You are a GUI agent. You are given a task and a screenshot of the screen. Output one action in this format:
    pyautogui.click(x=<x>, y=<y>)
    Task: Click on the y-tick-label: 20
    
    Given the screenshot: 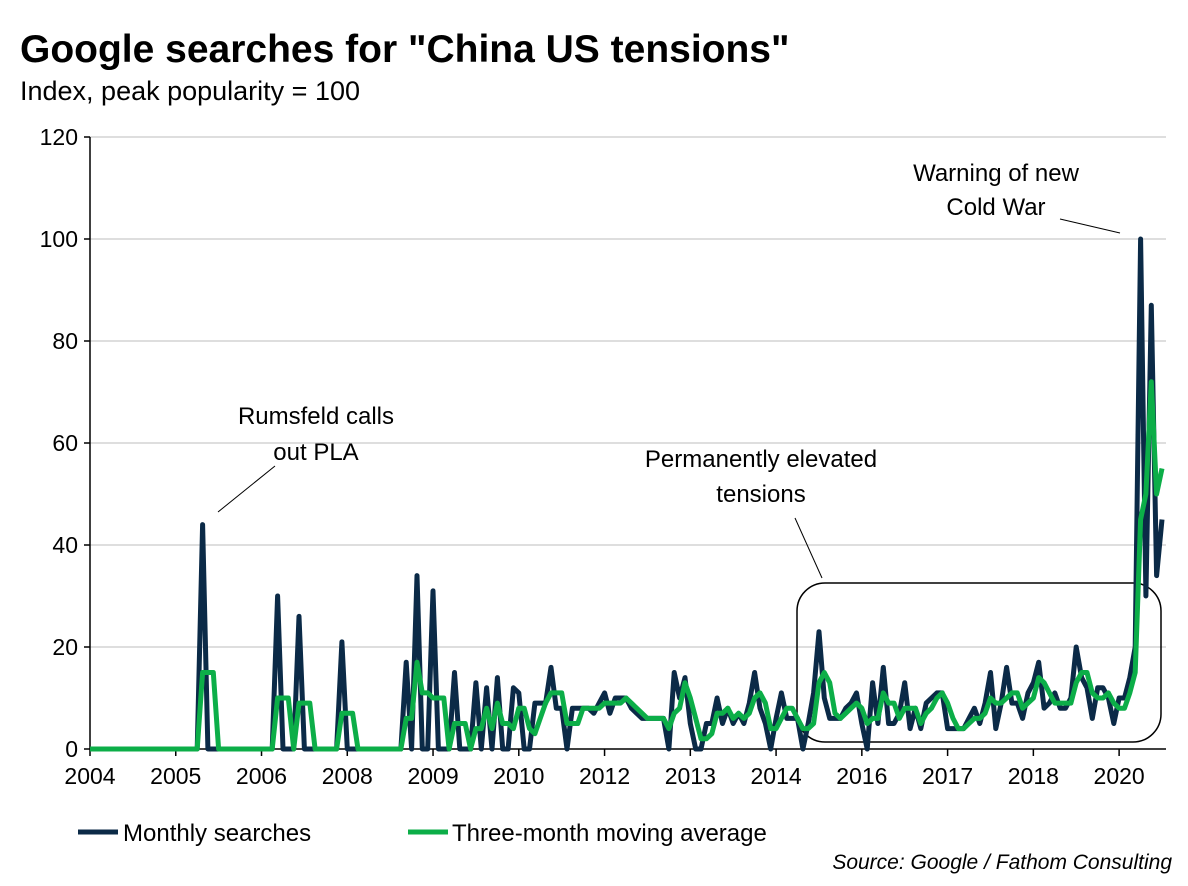 What is the action you would take?
    pyautogui.click(x=65, y=647)
    